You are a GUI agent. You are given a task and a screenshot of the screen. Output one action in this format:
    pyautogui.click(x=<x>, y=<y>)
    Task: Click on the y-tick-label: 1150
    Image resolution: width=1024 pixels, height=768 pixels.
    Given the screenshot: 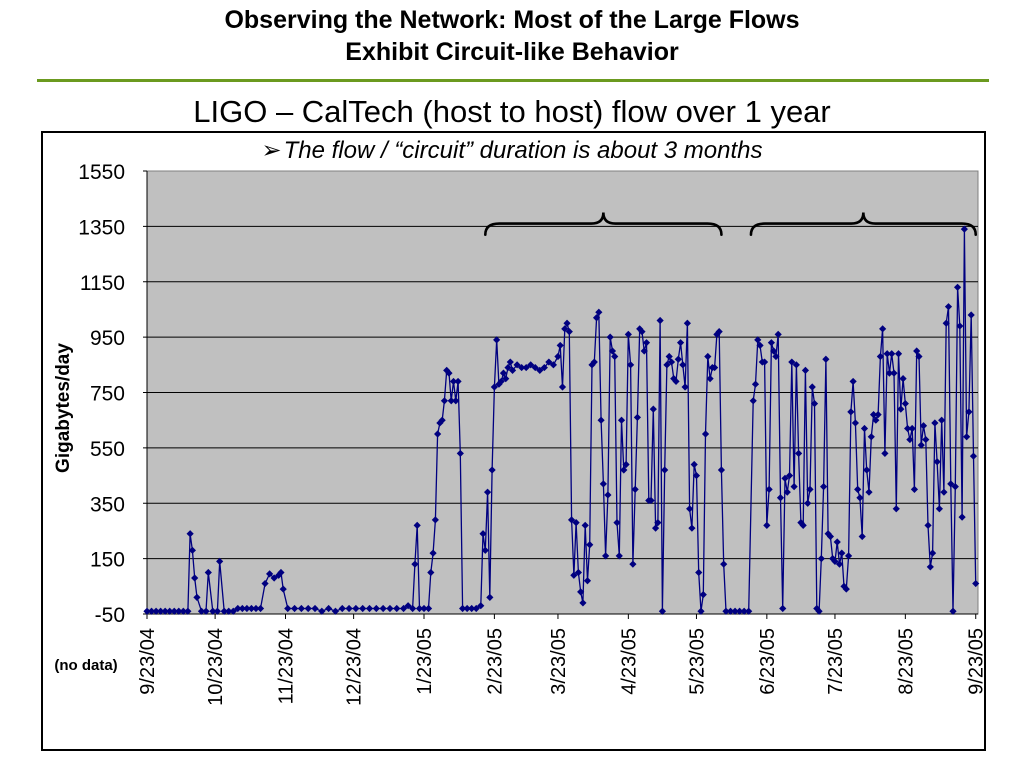 What is the action you would take?
    pyautogui.click(x=102, y=283)
    